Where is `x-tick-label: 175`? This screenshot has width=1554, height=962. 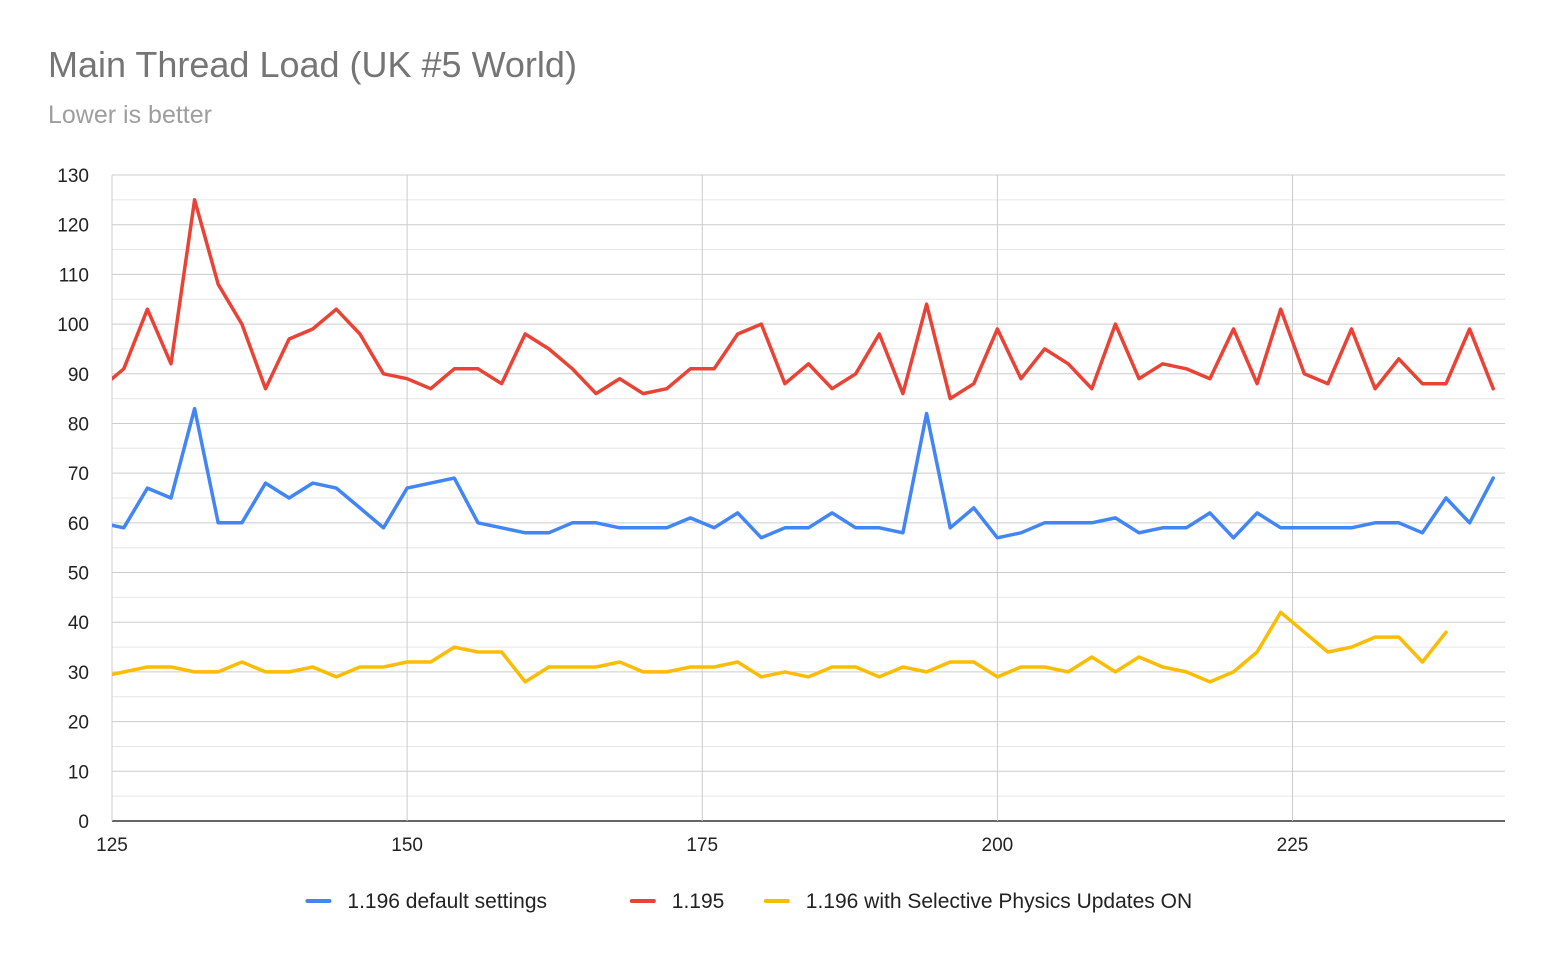
x-tick-label: 175 is located at coordinates (702, 845).